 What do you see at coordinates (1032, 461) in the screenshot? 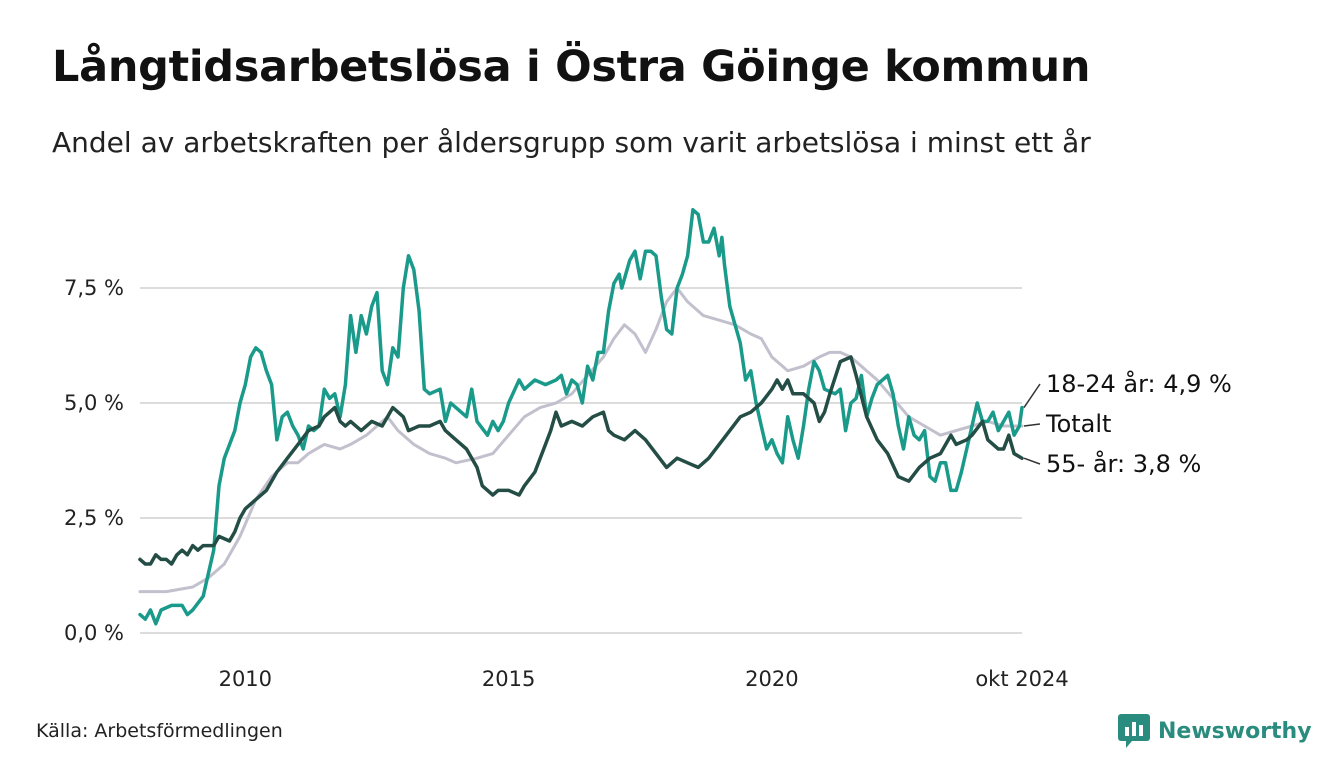
I see `leader-line-older` at bounding box center [1032, 461].